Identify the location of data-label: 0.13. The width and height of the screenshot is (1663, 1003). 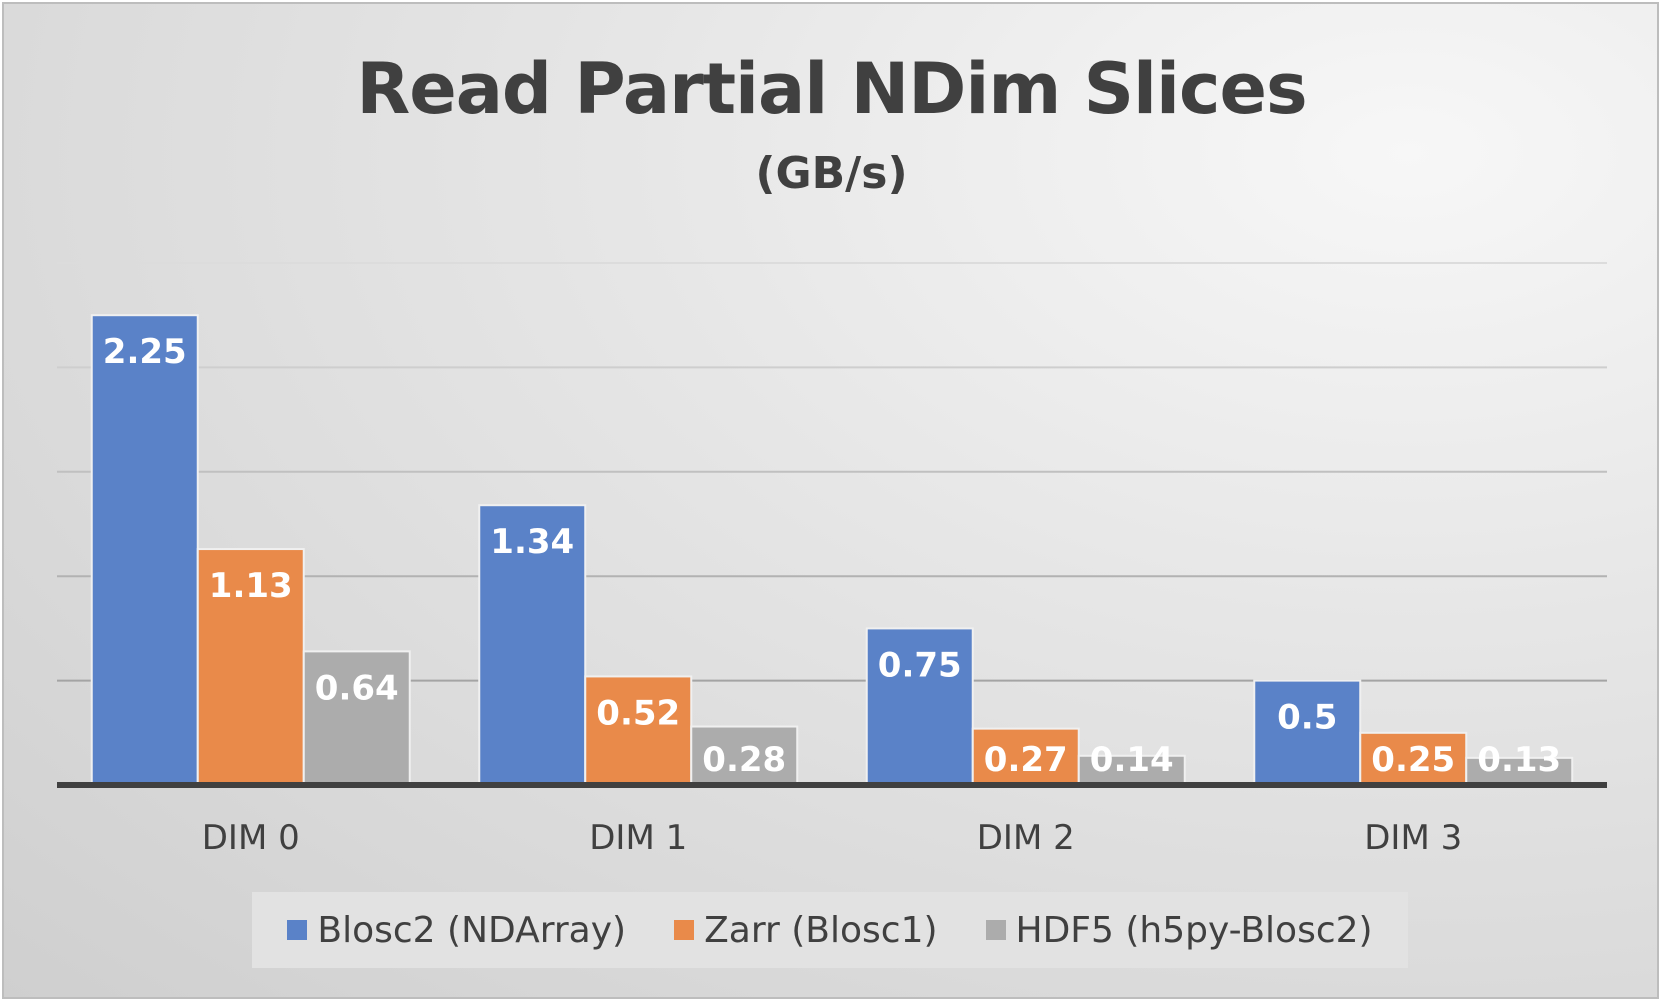
(1519, 760).